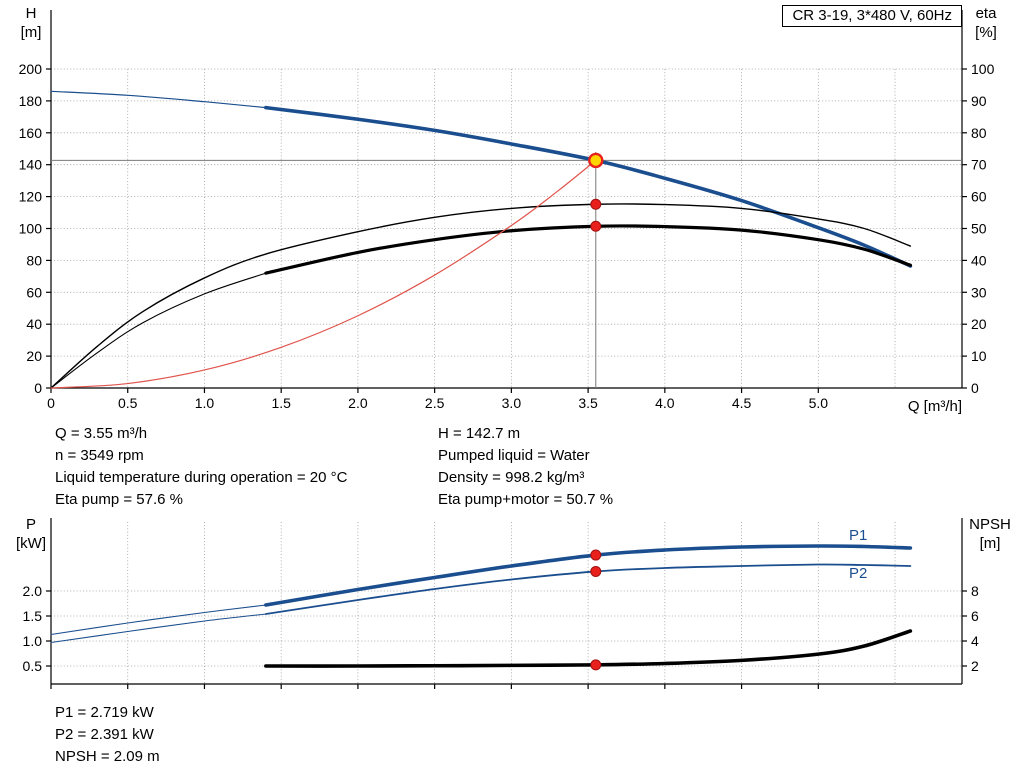 The image size is (1024, 781). I want to click on x-tick-label: 1.0, so click(205, 403).